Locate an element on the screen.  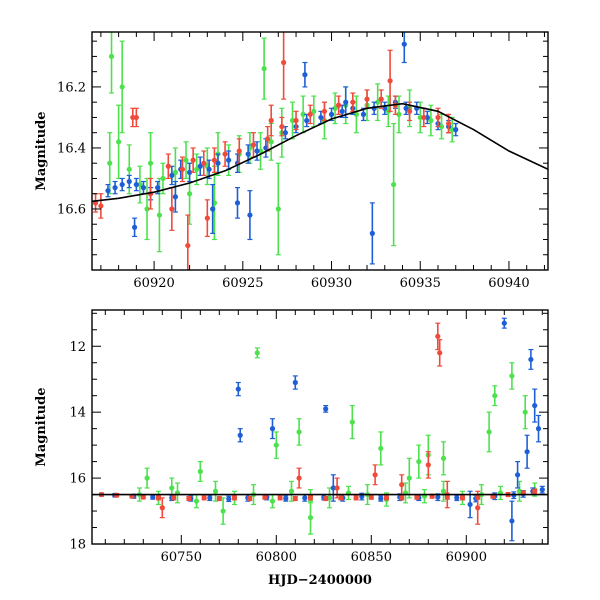
model-curve is located at coordinates (320, 152).